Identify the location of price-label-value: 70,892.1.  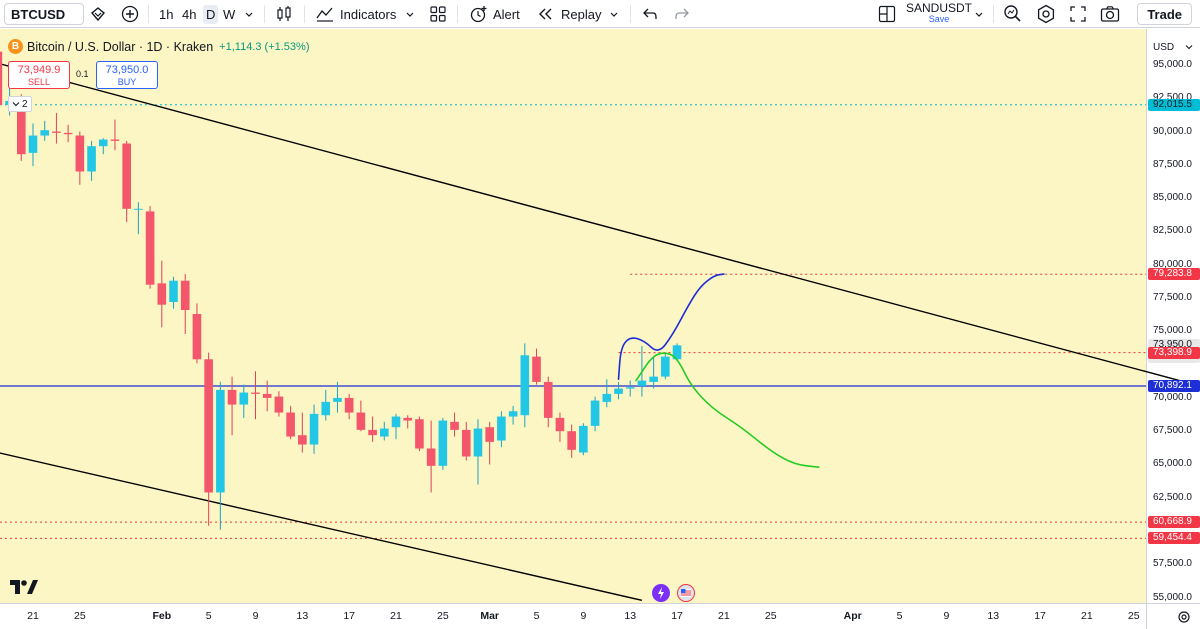
(1172, 386).